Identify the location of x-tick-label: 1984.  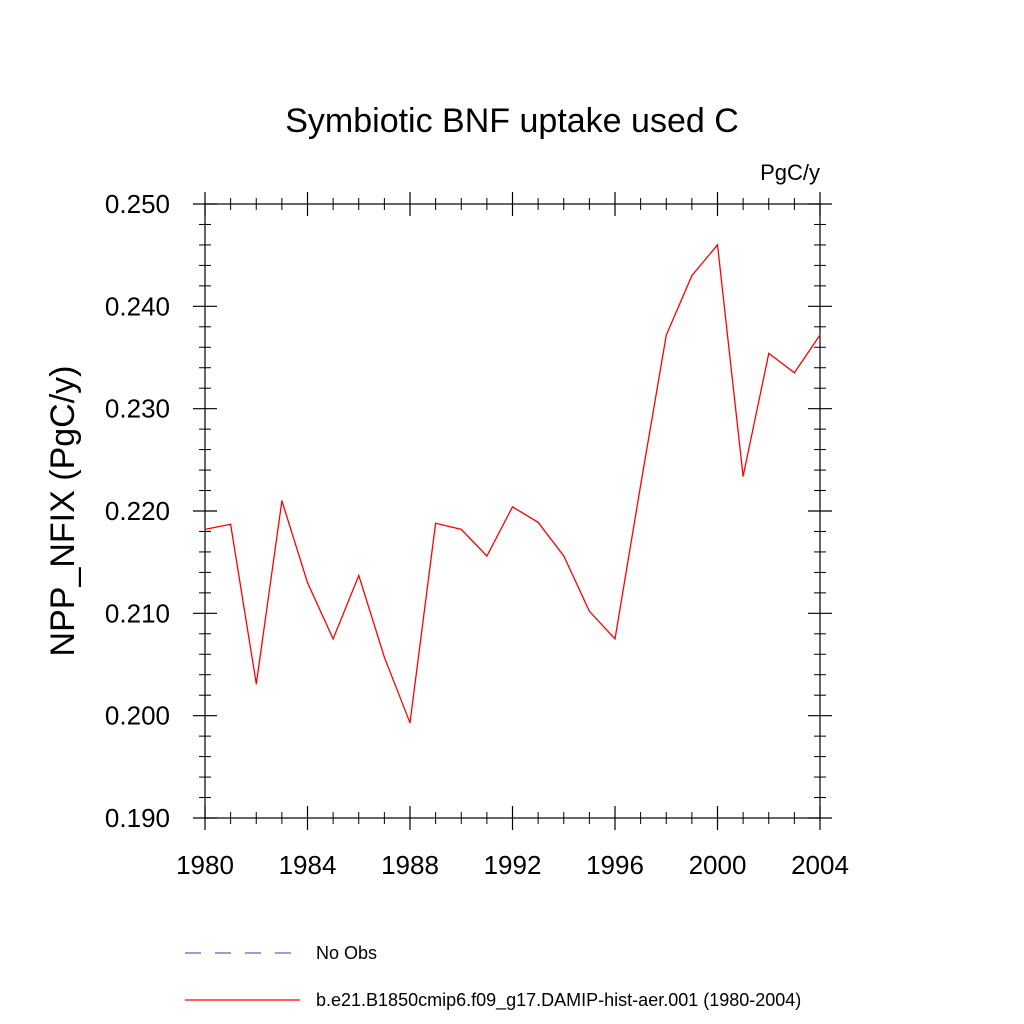
(308, 865).